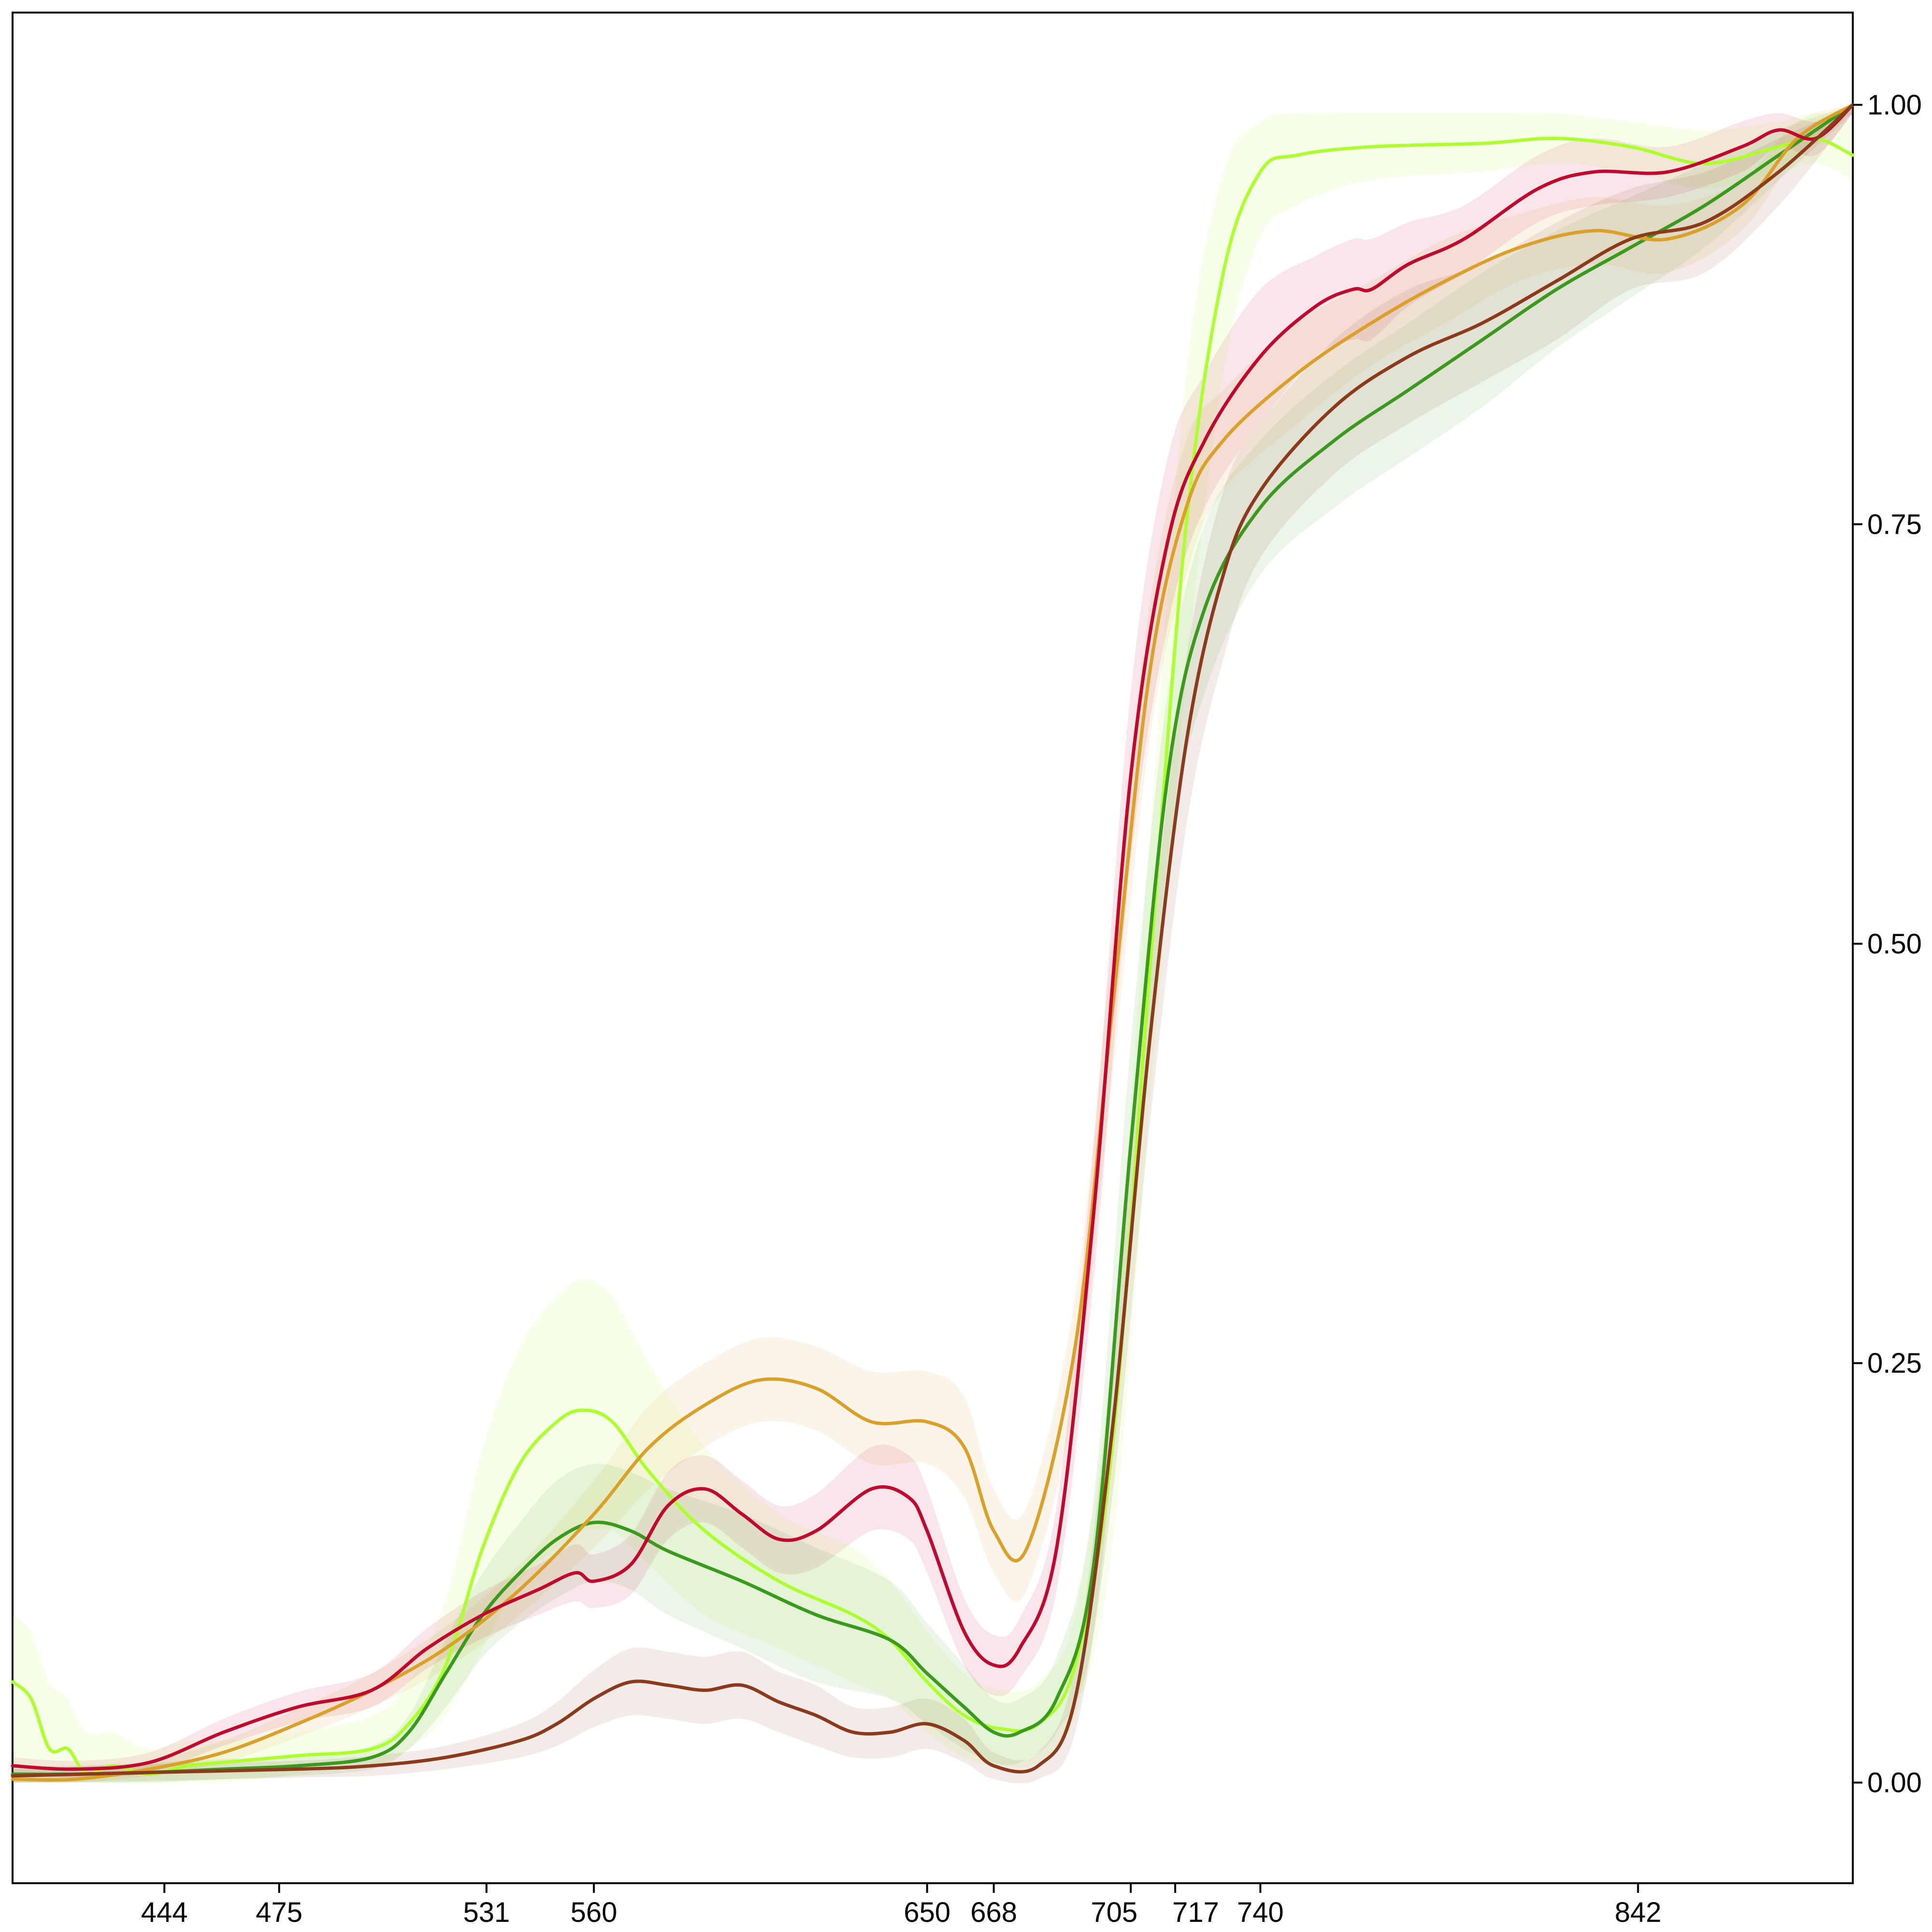 The height and width of the screenshot is (1932, 1932). Describe the element at coordinates (1894, 1363) in the screenshot. I see `y-tick-label: 0.25` at that location.